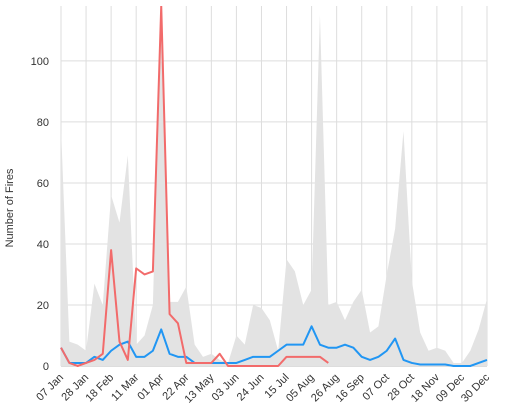 This screenshot has width=519, height=414. I want to click on x-tick-label: 18 Feb, so click(100, 388).